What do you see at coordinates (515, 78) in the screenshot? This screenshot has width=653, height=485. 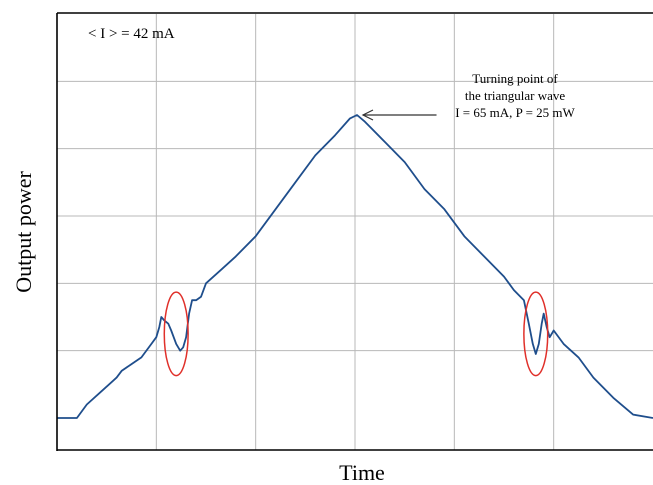 I see `annotation-line-1: Turning point of` at bounding box center [515, 78].